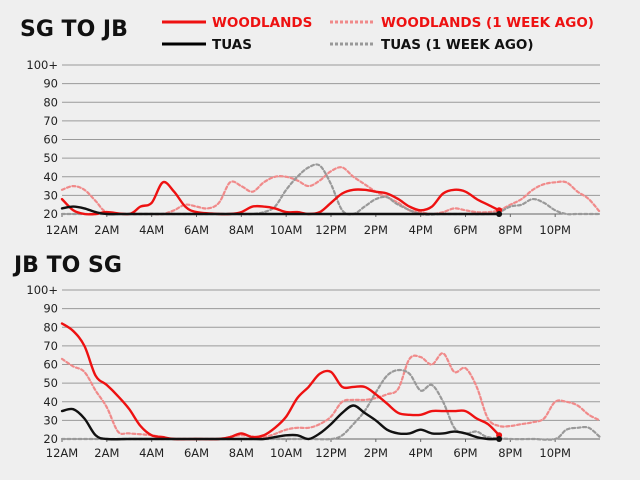 This screenshot has width=640, height=480. What do you see at coordinates (74, 29) in the screenshot?
I see `chart-title-sg-to-jb: SG TO JB` at bounding box center [74, 29].